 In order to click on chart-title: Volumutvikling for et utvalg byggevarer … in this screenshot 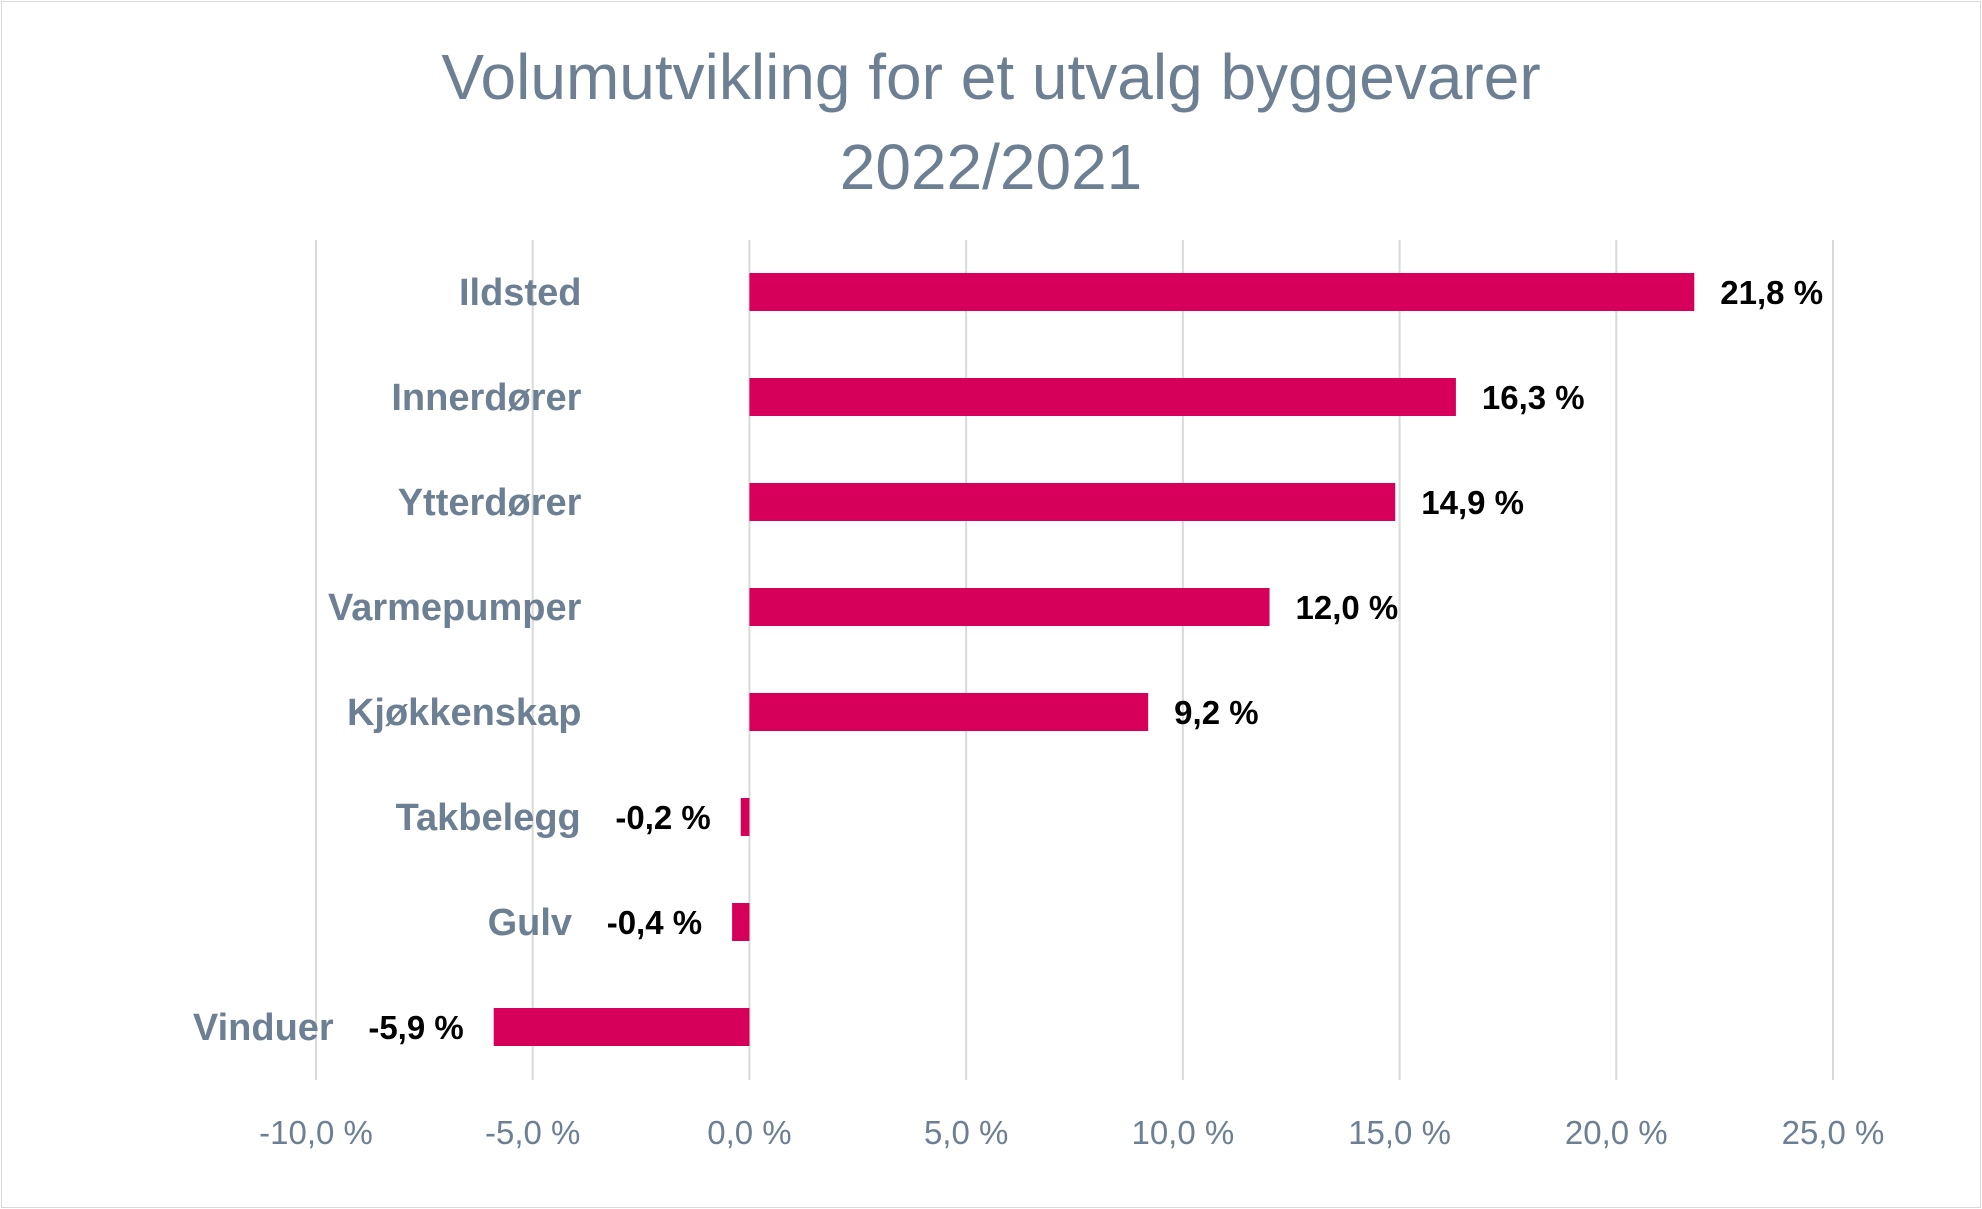, I will do `click(991, 122)`.